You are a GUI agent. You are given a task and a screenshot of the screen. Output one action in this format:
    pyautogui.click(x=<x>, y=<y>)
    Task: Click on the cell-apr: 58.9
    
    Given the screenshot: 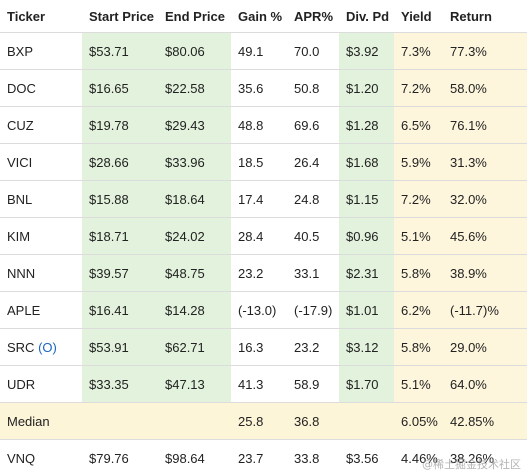 What is the action you would take?
    pyautogui.click(x=313, y=384)
    